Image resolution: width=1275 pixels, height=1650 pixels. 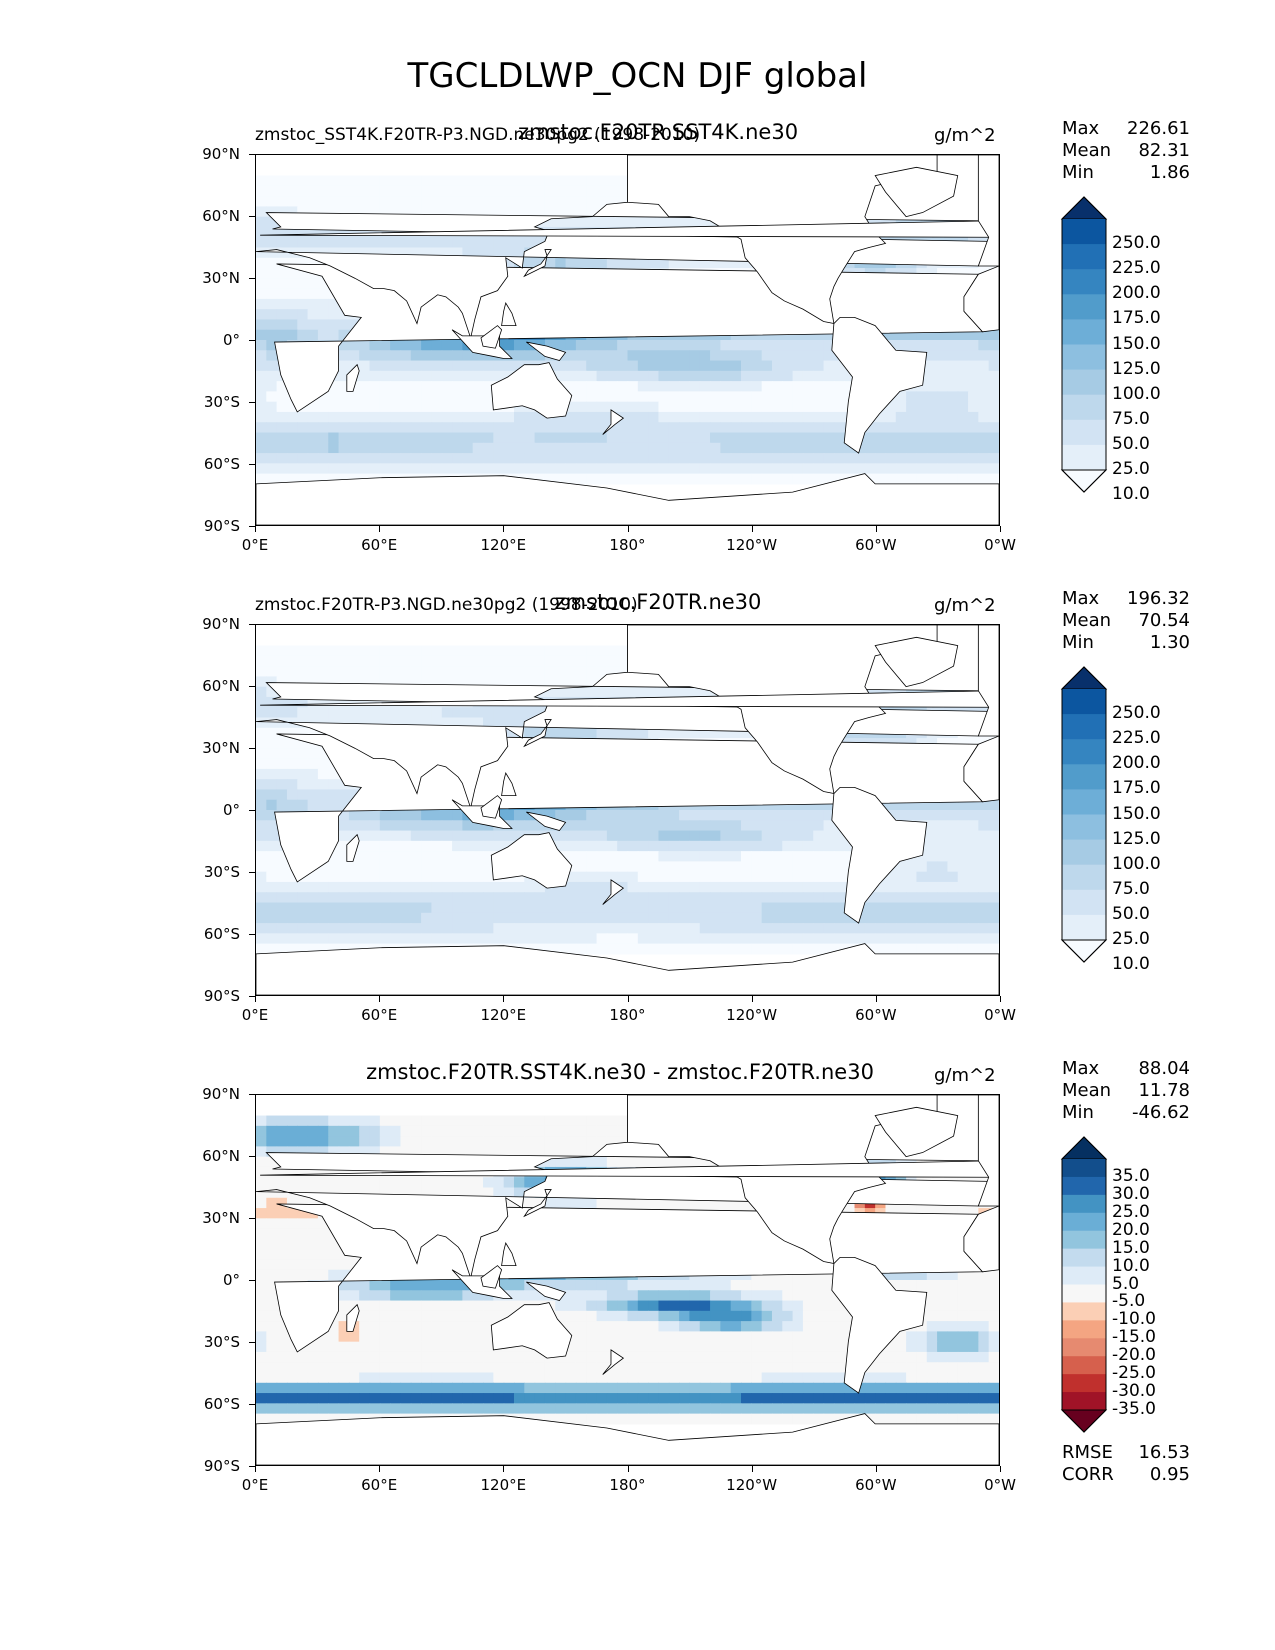 What do you see at coordinates (627, 340) in the screenshot?
I see `map-svg` at bounding box center [627, 340].